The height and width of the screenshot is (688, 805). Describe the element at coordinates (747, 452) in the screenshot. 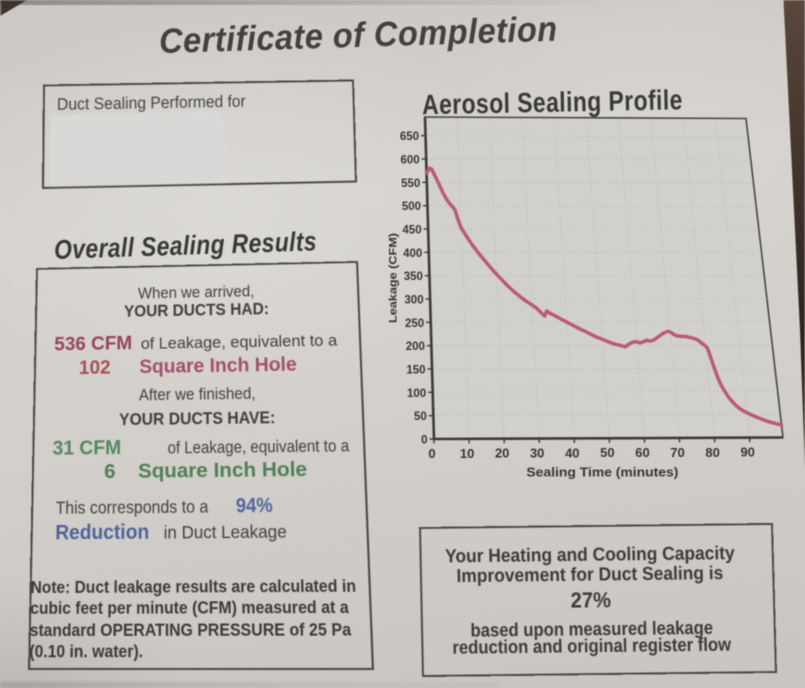

I see `svg-text: 90` at that location.